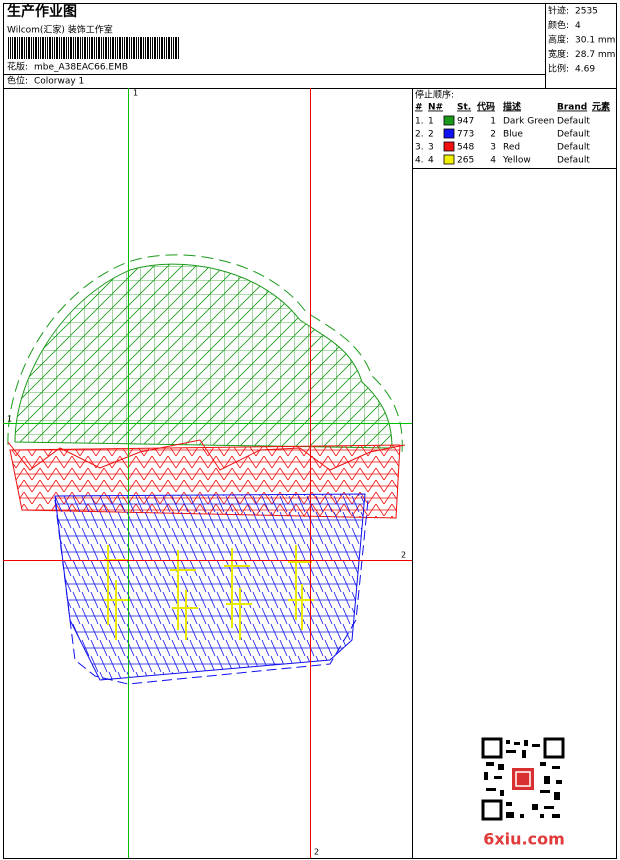 Image resolution: width=620 pixels, height=860 pixels. Describe the element at coordinates (419, 122) in the screenshot. I see `row-index: 1.` at that location.